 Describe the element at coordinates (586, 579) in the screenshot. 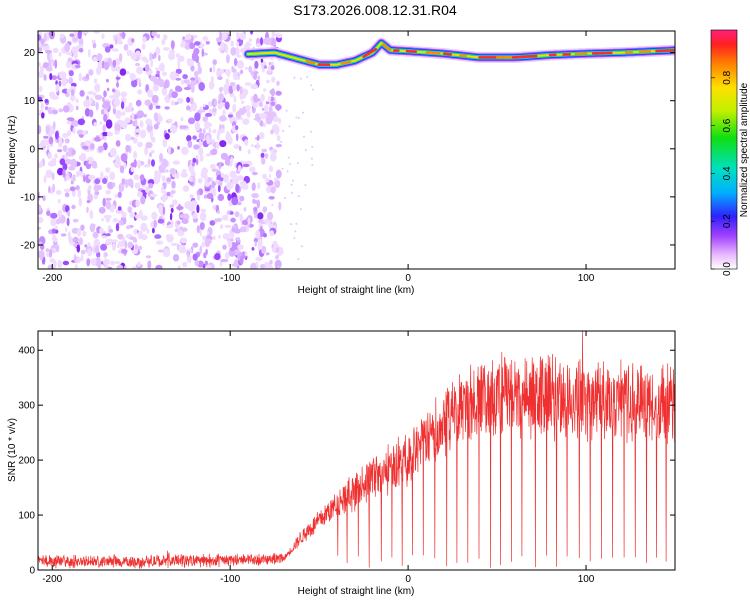

I see `x-tick-label: 100` at that location.